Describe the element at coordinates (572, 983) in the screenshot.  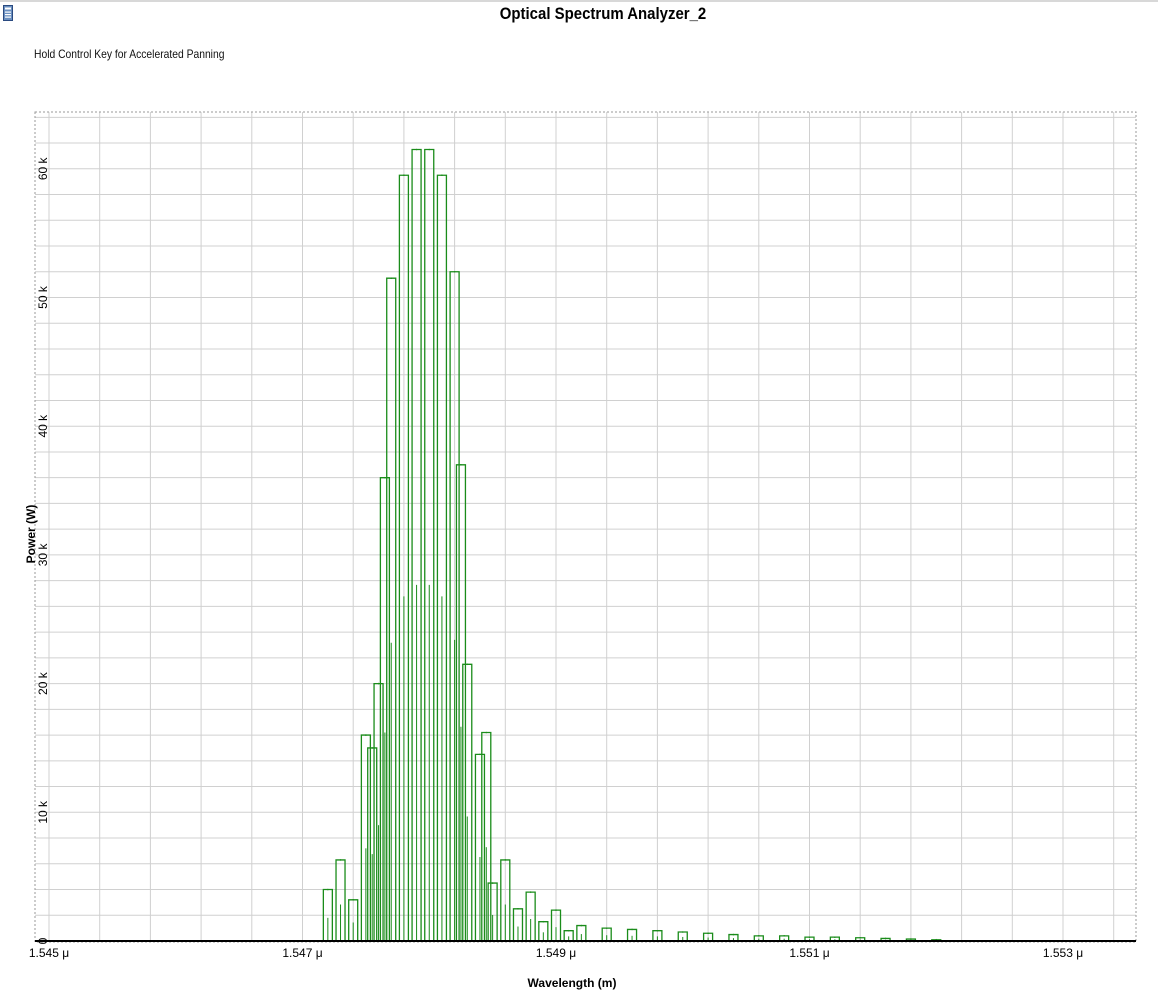
I see `x-axis-label: Wavelength (m)` at that location.